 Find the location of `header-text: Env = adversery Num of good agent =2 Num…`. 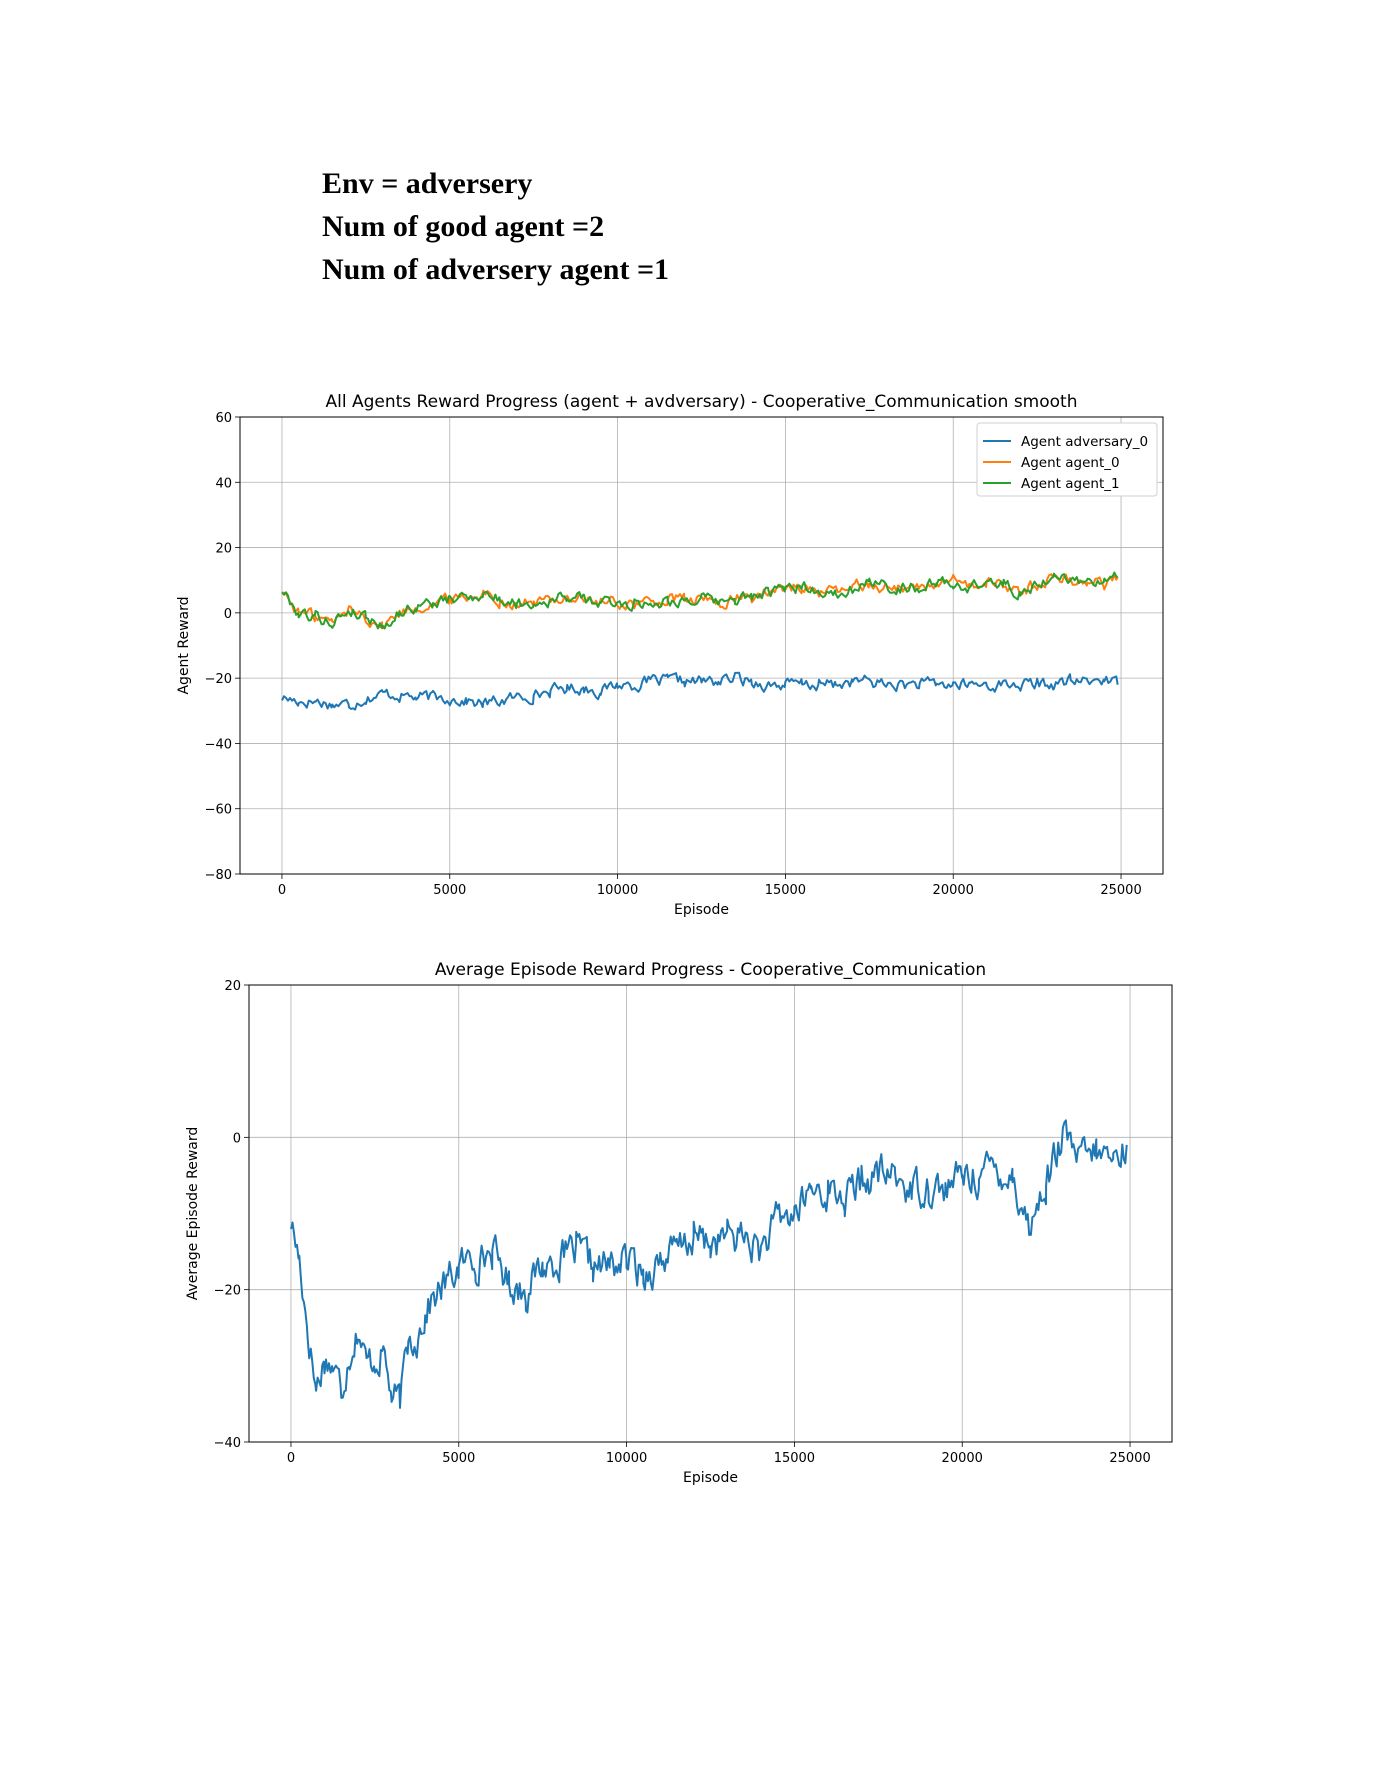

header-text: Env = adversery Num of good agent =2 Num… is located at coordinates (495, 226).